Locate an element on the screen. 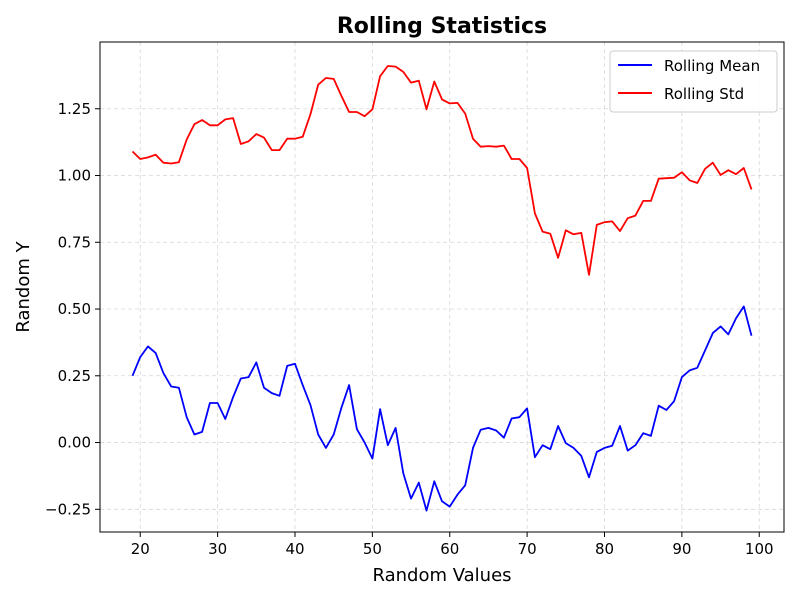  legend: Rolling Mean Rolling Std is located at coordinates (693, 81).